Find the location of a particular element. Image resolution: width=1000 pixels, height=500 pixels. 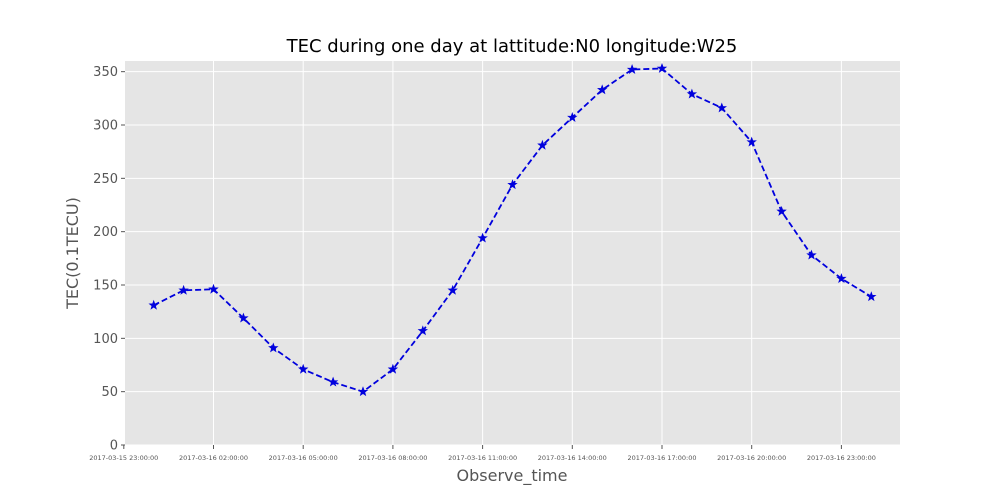

y-tick-label: 350 is located at coordinates (105, 72).